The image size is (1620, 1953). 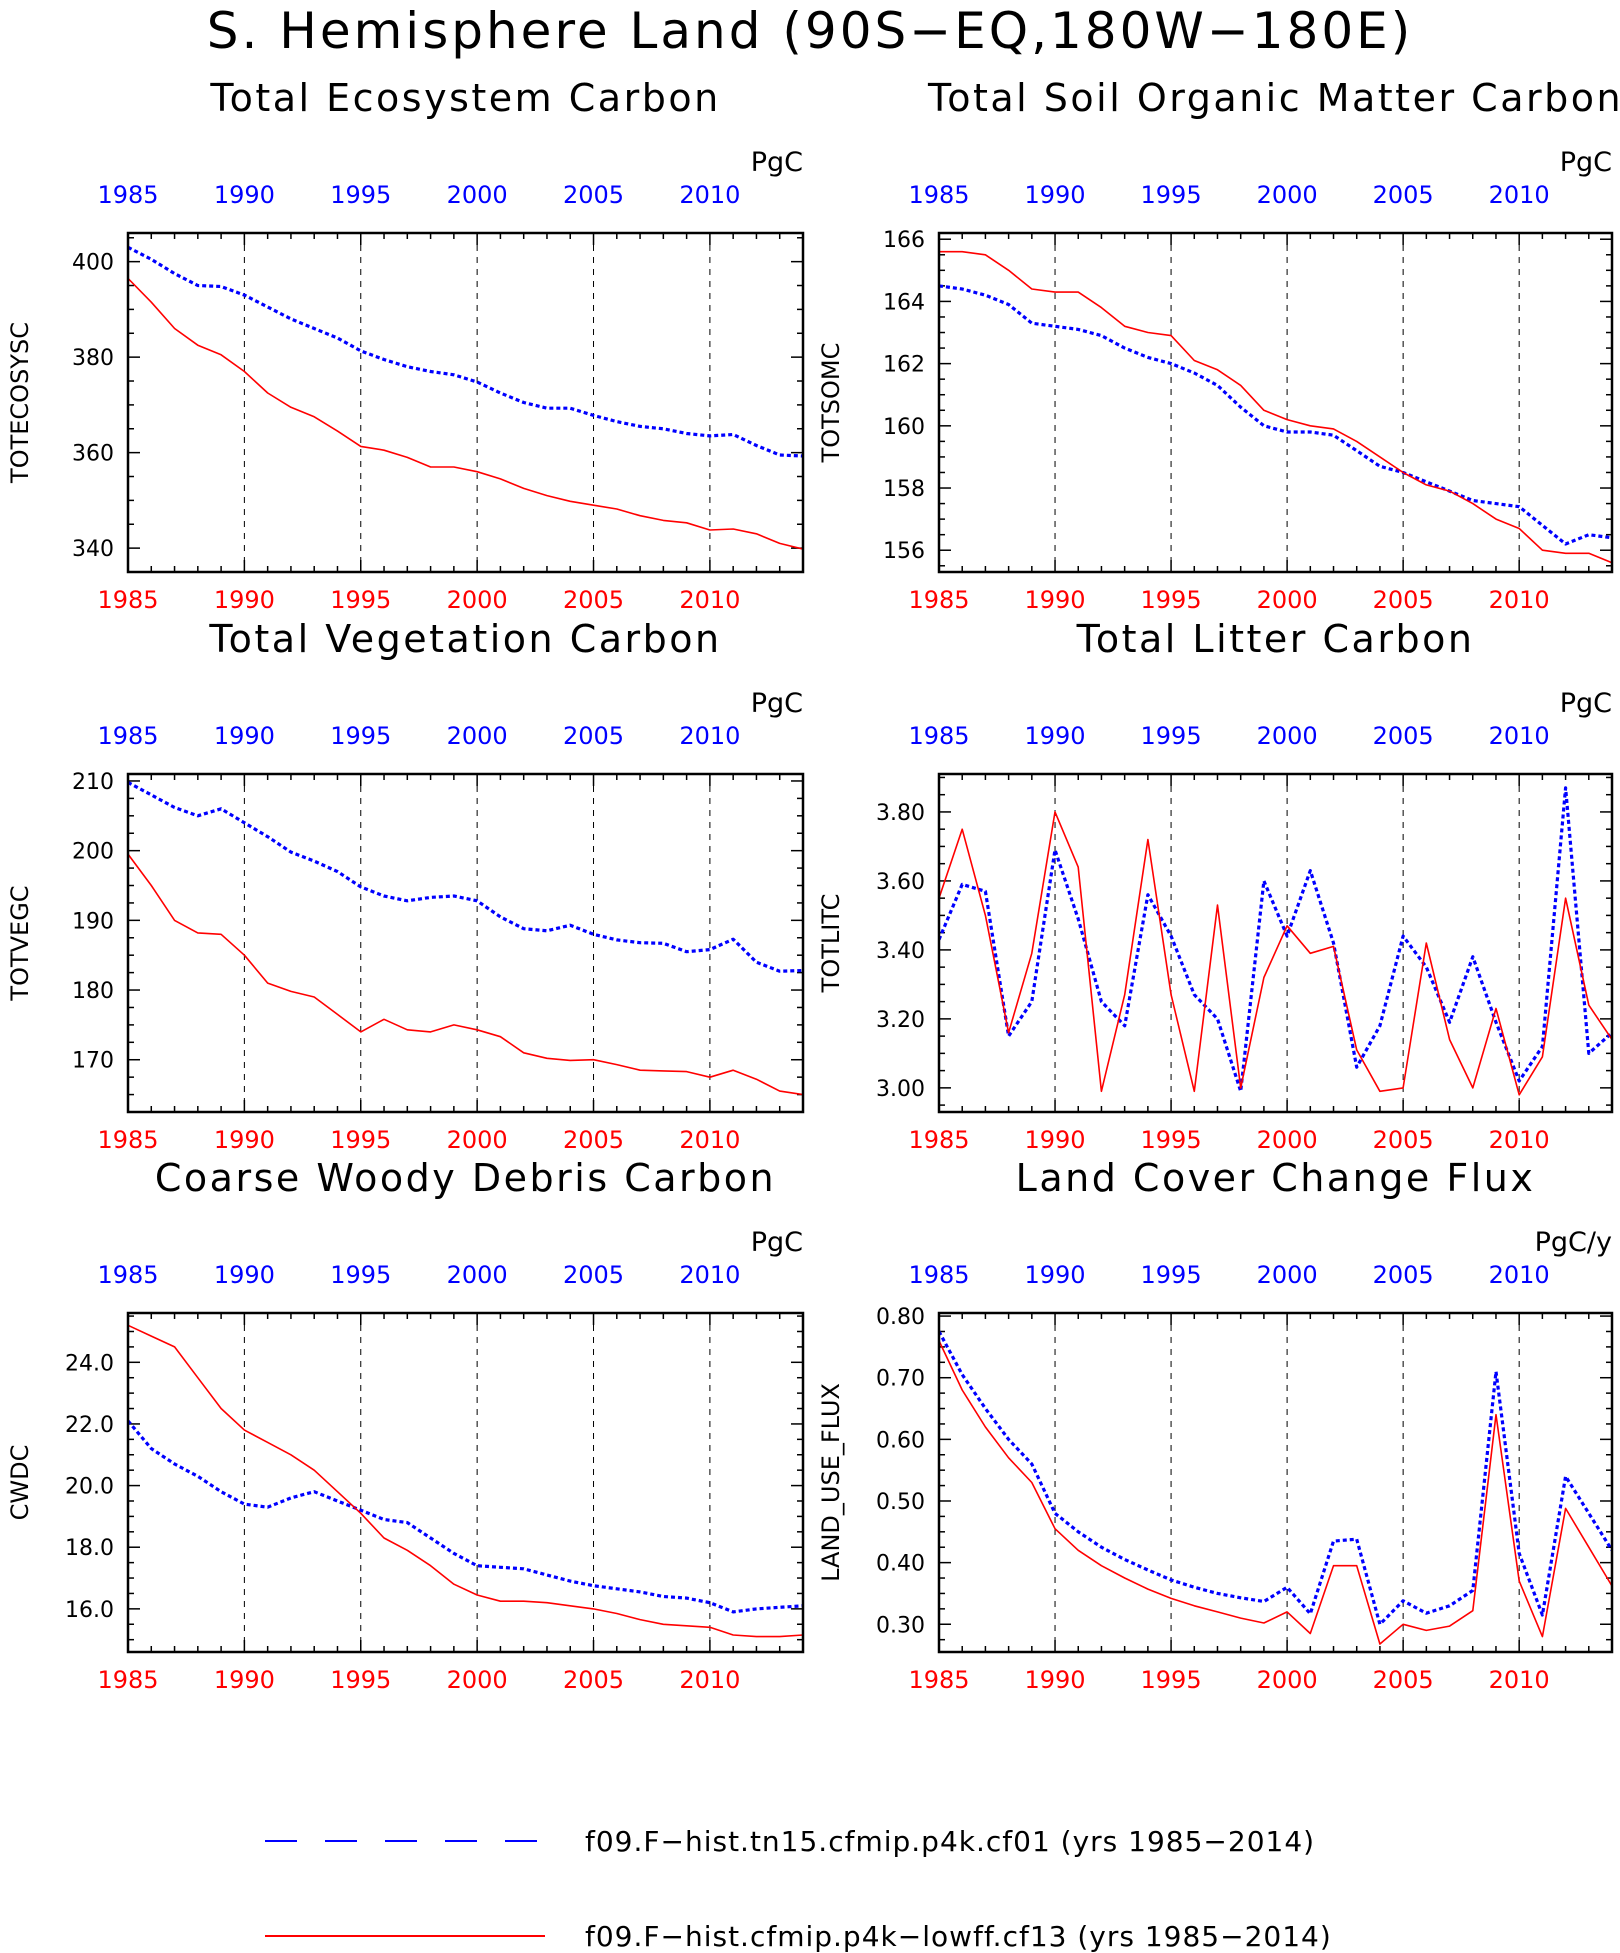 What do you see at coordinates (831, 403) in the screenshot?
I see `y-axis-label: TOTSOMC` at bounding box center [831, 403].